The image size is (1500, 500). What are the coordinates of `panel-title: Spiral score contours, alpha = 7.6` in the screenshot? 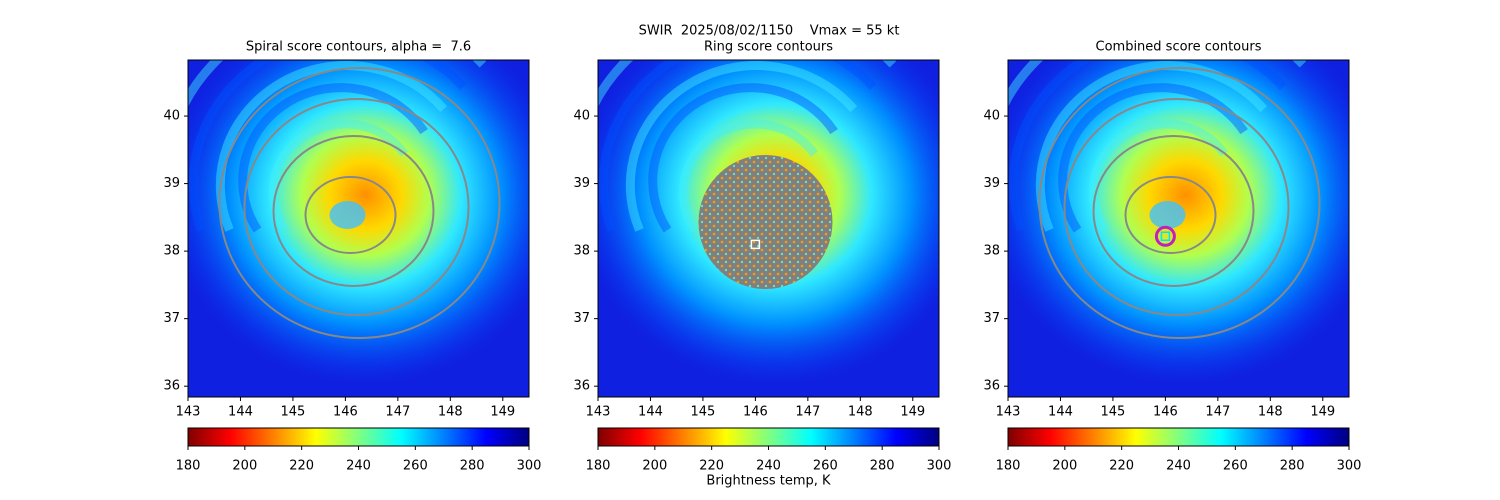 It's located at (358, 47).